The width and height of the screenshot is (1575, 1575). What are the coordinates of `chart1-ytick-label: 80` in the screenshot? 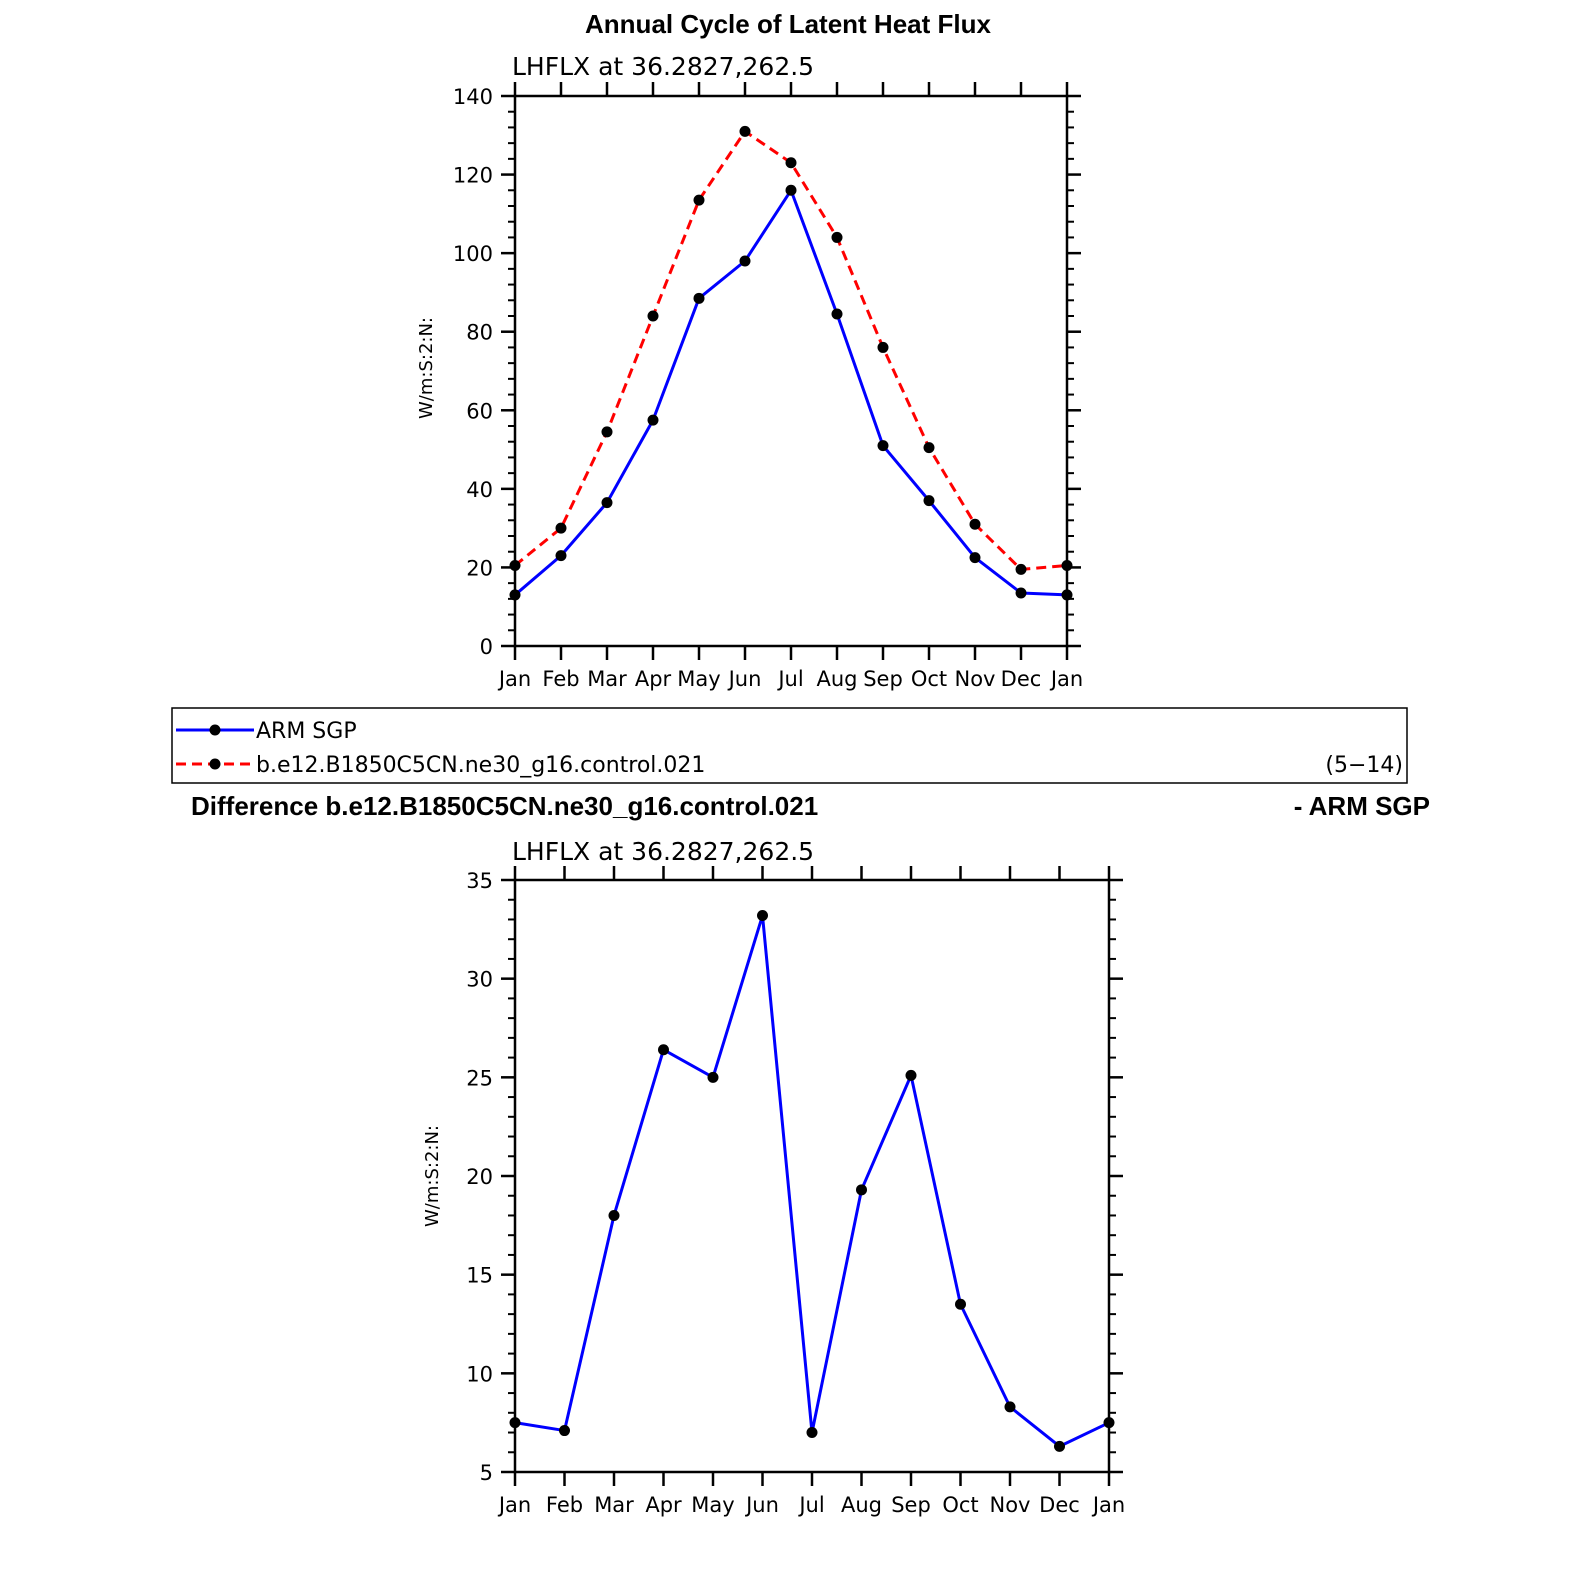 It's located at (479, 333).